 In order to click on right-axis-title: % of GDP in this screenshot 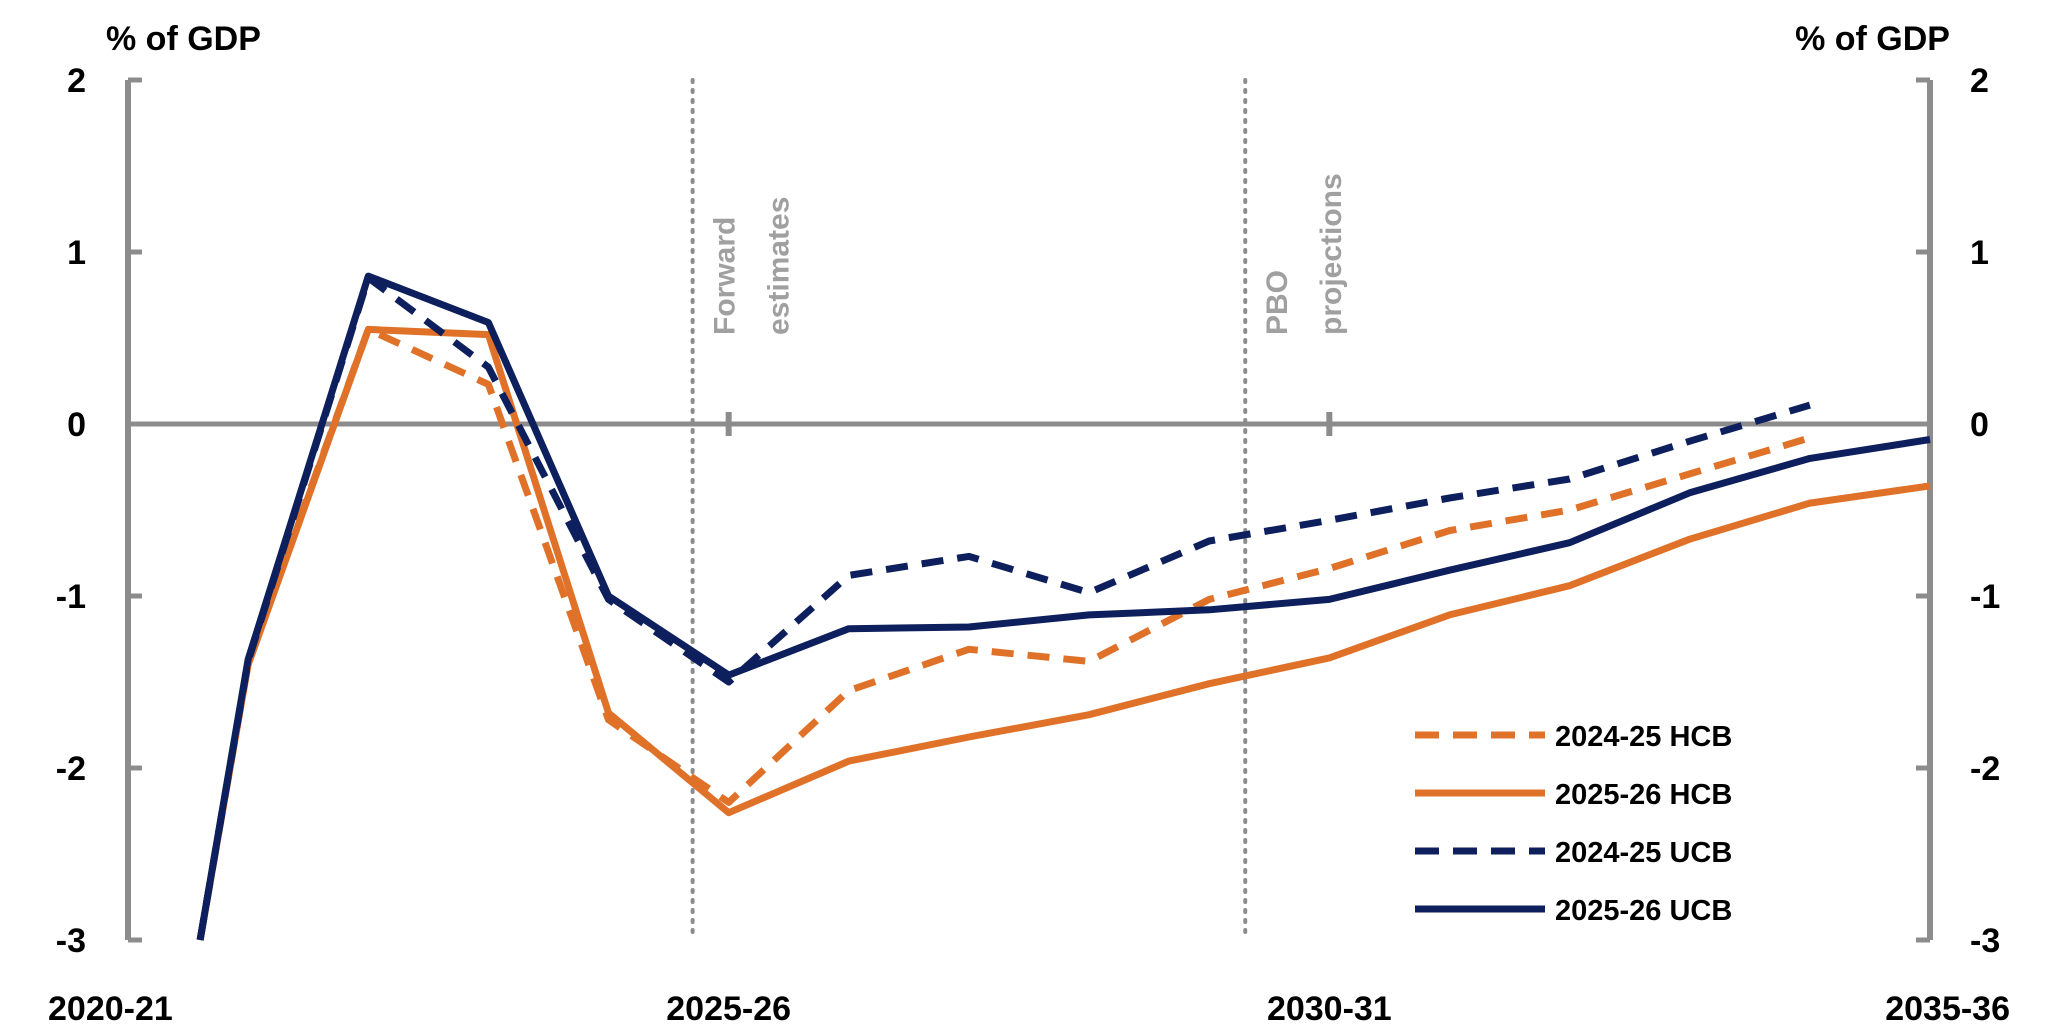, I will do `click(1872, 39)`.